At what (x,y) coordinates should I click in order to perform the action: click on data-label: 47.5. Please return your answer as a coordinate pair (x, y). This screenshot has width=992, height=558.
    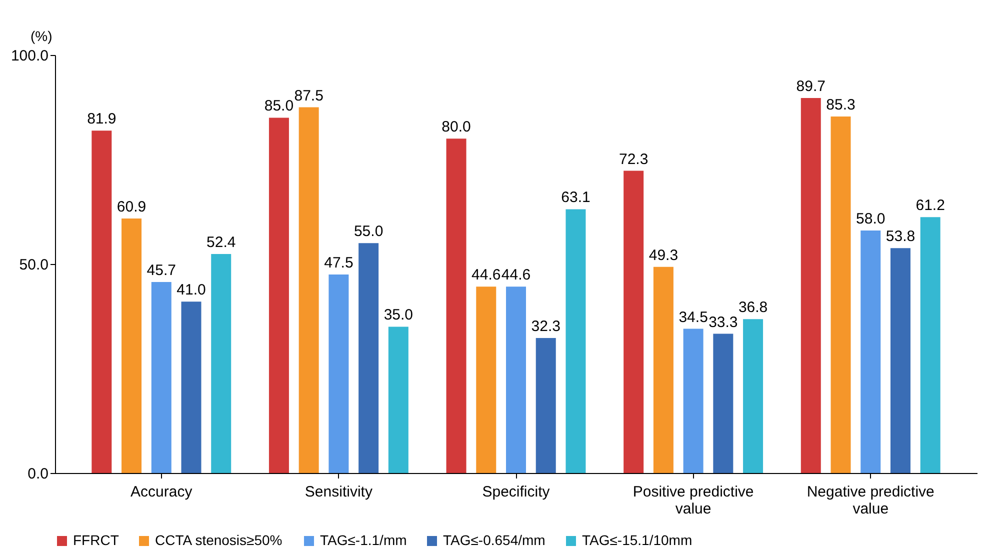
    Looking at the image, I should click on (339, 263).